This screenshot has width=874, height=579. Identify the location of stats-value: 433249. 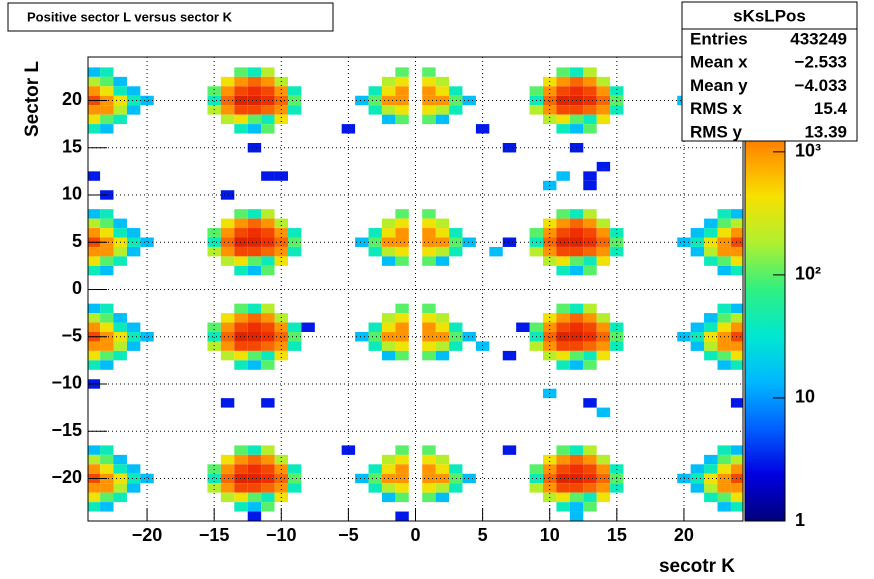
(818, 38).